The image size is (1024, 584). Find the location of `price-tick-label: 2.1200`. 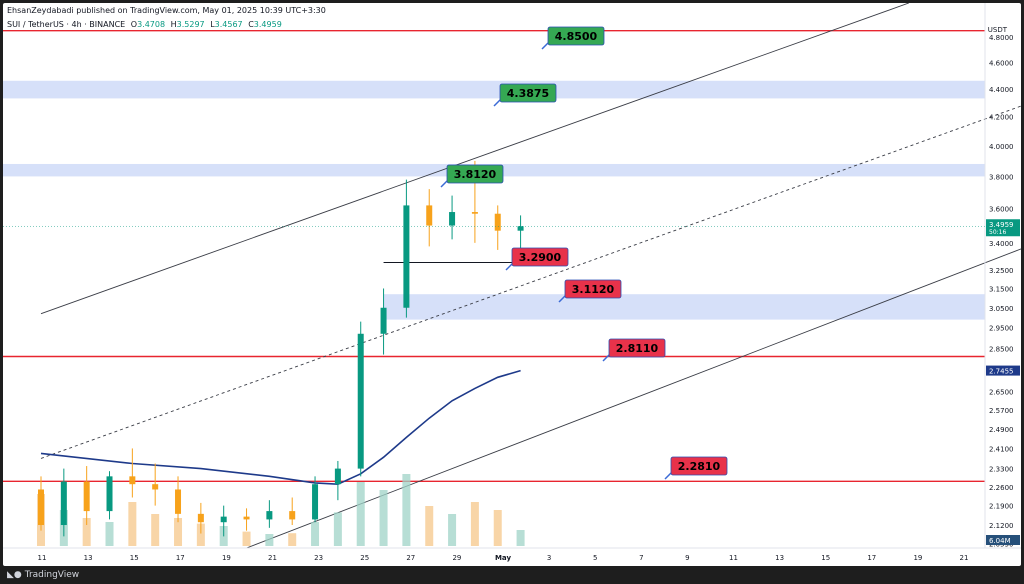

price-tick-label: 2.1200 is located at coordinates (1001, 526).